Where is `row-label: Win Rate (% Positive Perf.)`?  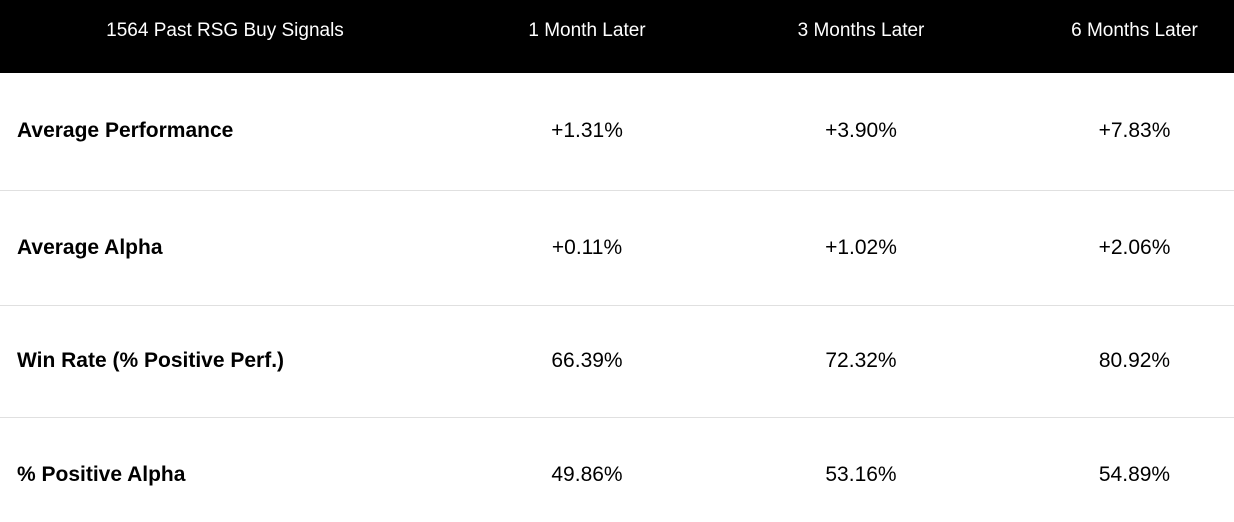 row-label: Win Rate (% Positive Perf.) is located at coordinates (151, 360).